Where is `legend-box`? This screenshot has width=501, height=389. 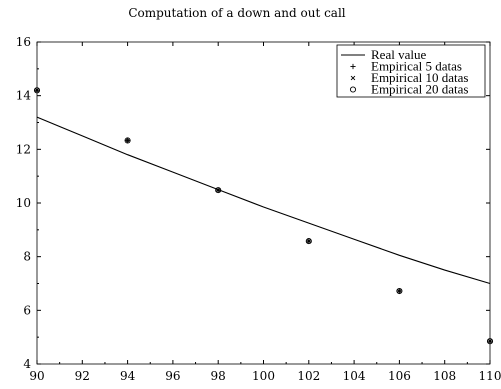 legend-box is located at coordinates (411, 71).